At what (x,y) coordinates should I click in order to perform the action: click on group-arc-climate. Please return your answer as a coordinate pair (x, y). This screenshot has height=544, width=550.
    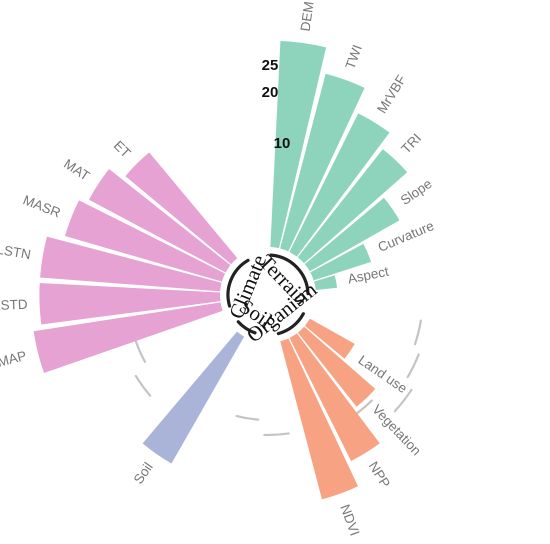
    Looking at the image, I should click on (238, 283).